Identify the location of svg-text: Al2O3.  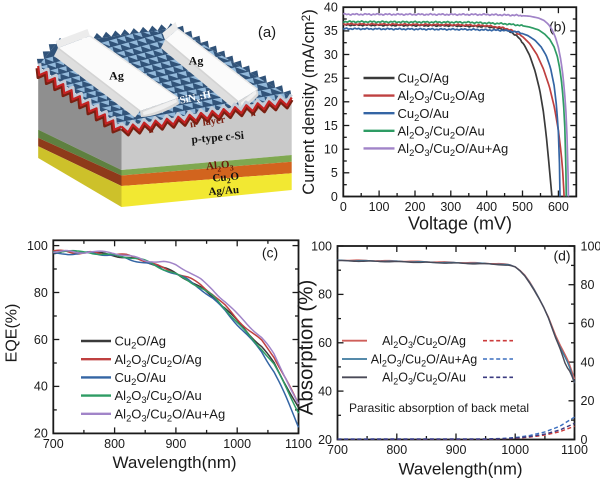
(220, 166).